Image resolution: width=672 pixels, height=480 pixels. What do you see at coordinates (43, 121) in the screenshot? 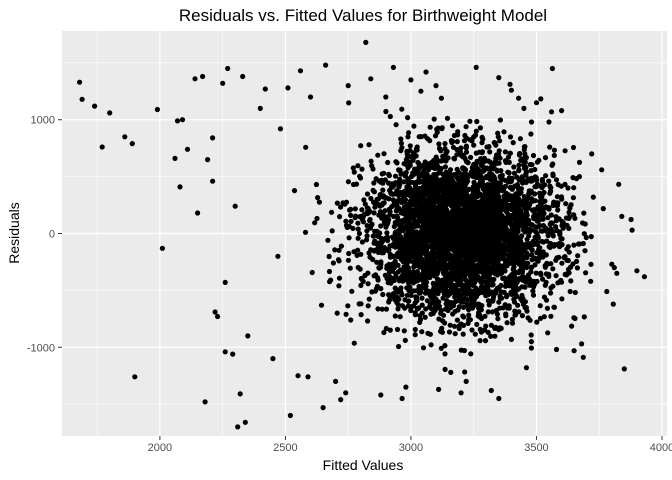
I see `y-tick-label: 1000` at bounding box center [43, 121].